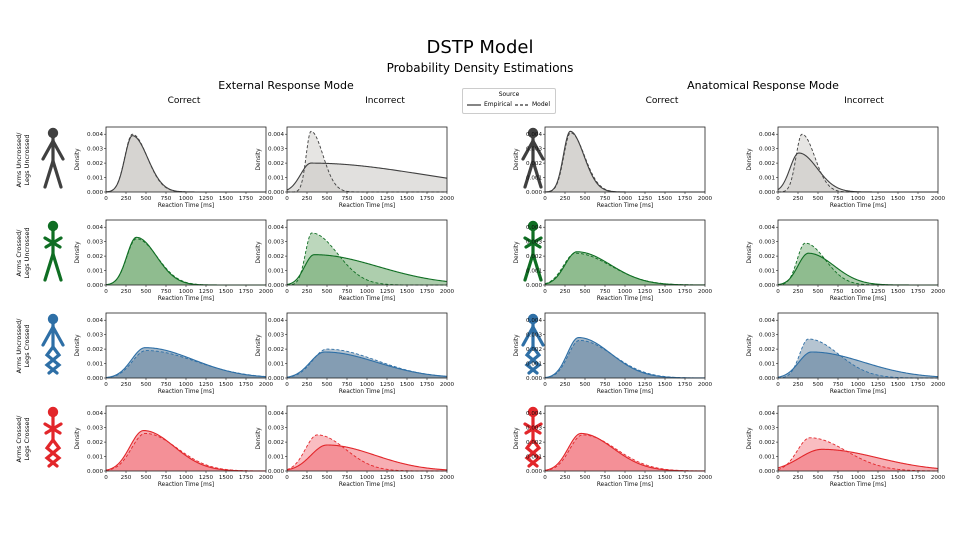 Image resolution: width=960 pixels, height=540 pixels. I want to click on column-title-external-incorrect: Incorrect, so click(385, 101).